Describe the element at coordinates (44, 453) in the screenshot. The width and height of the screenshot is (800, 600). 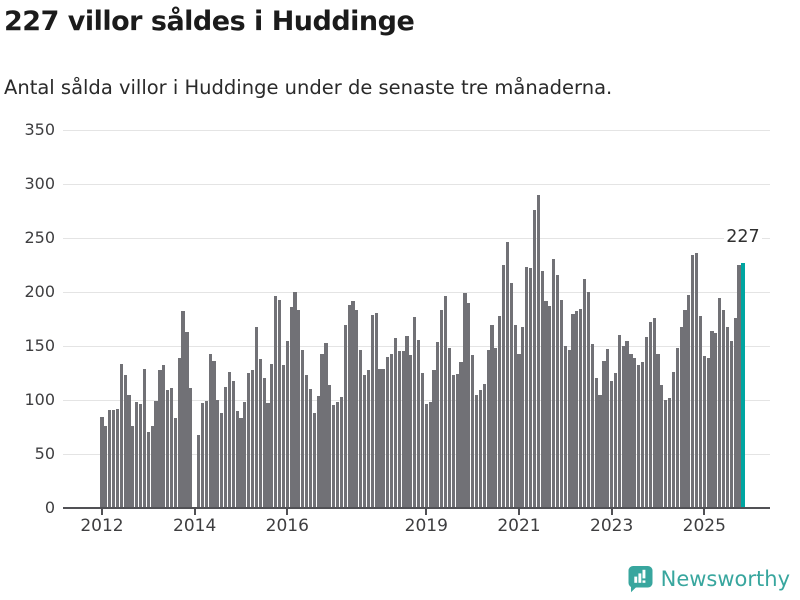
I see `y-axis-label: 50` at that location.